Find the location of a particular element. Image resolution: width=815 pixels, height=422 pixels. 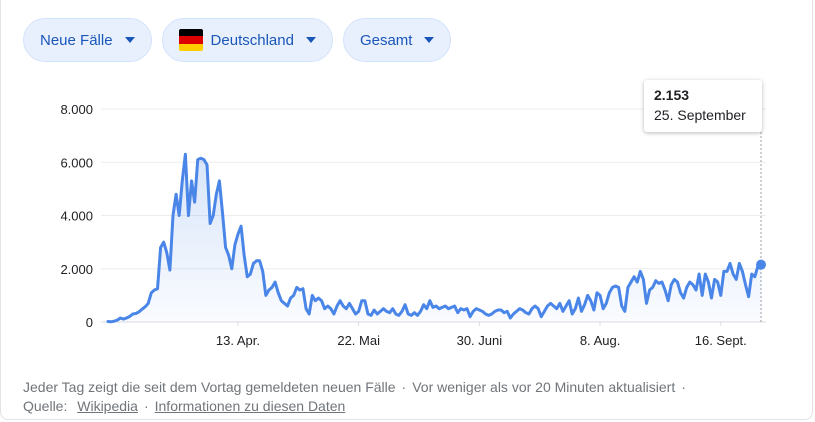

flag-stripe-red is located at coordinates (190, 40).